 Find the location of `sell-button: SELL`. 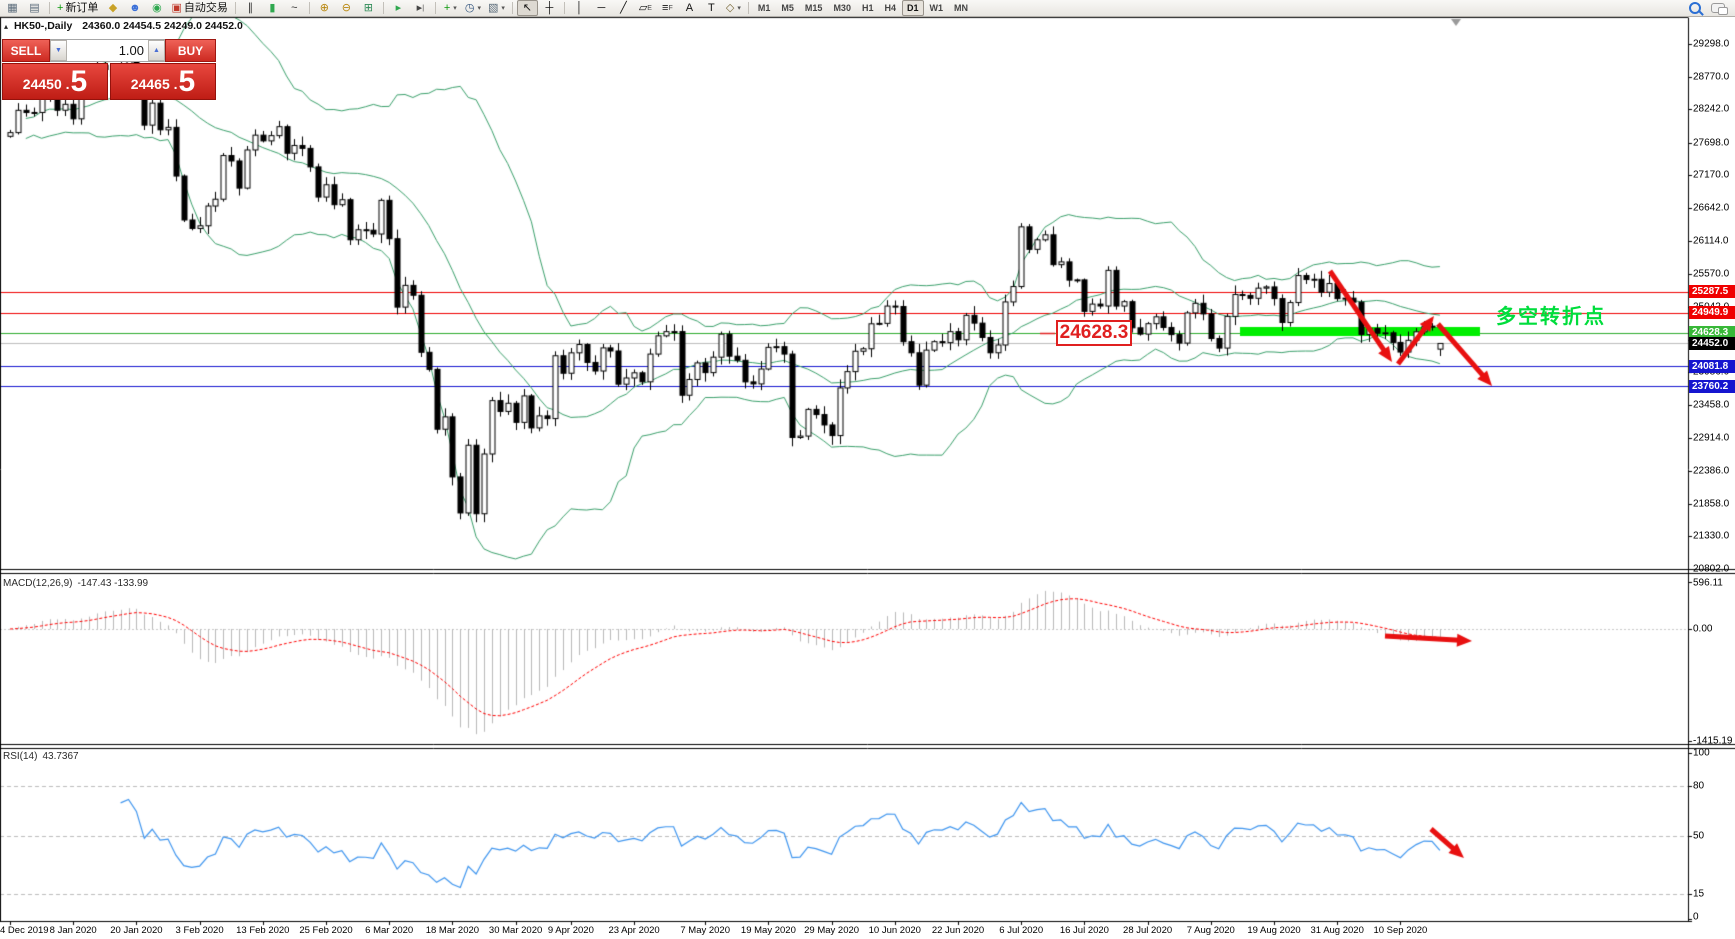

sell-button: SELL is located at coordinates (26, 50).